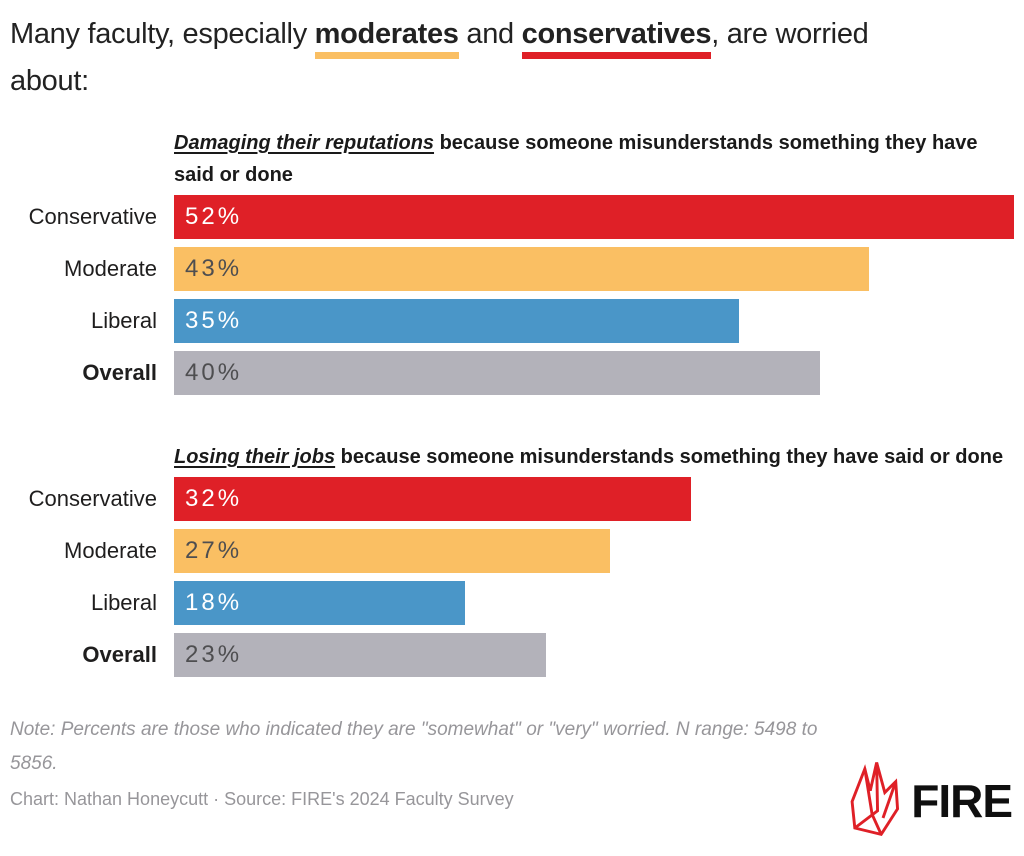  I want to click on bar-row: Liberal 18%, so click(512, 603).